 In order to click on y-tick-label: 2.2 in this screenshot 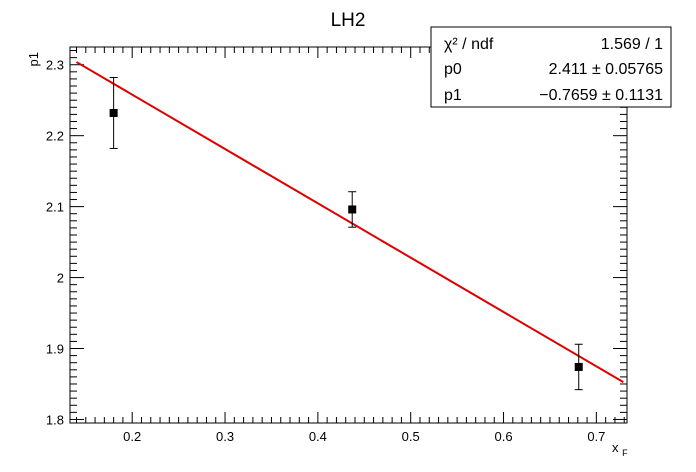, I will do `click(55, 136)`.